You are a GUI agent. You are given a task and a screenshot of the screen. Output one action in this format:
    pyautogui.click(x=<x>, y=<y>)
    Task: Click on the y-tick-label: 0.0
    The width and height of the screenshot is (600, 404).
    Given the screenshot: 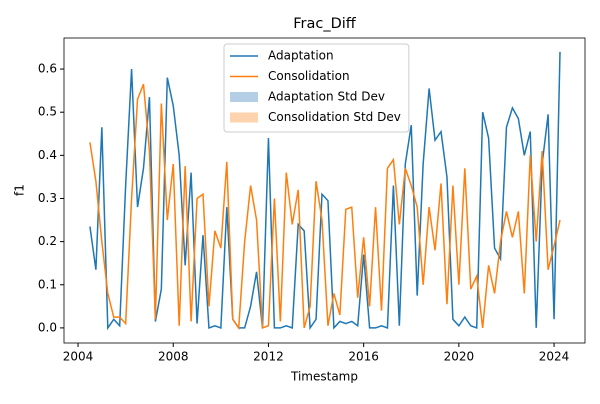 What is the action you would take?
    pyautogui.click(x=47, y=327)
    